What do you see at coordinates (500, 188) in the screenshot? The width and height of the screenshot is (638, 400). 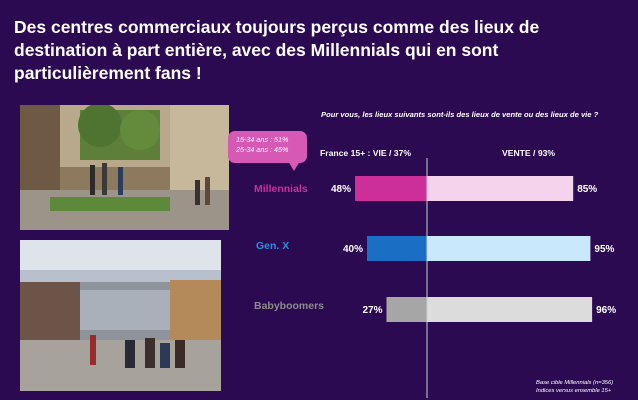 I see `bar-vente-millennials` at bounding box center [500, 188].